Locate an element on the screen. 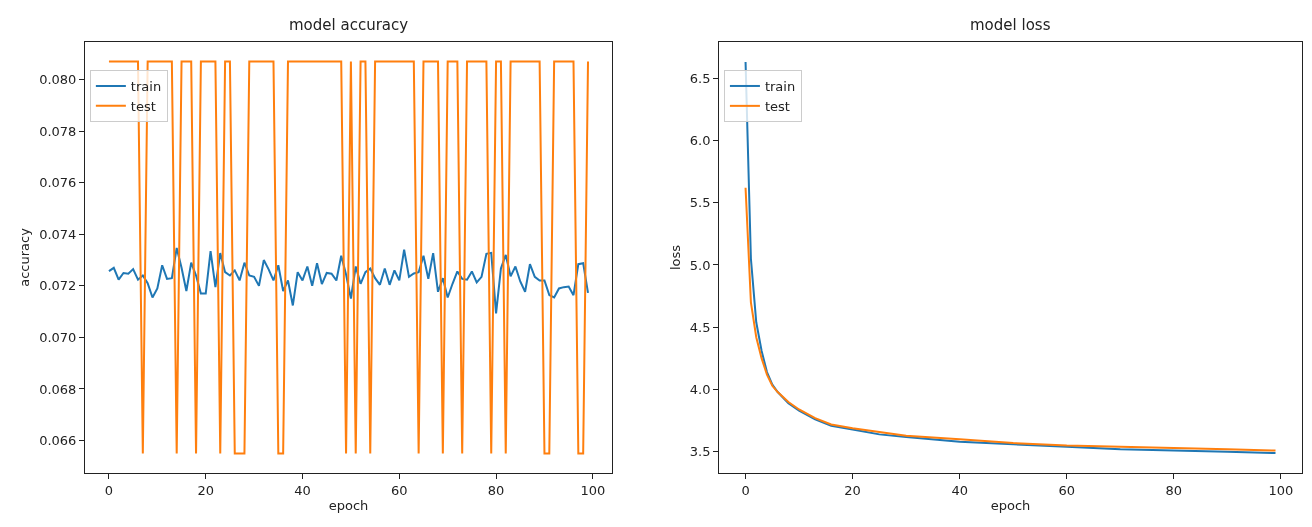 This screenshot has height=527, width=1312. line-series is located at coordinates (348, 280).